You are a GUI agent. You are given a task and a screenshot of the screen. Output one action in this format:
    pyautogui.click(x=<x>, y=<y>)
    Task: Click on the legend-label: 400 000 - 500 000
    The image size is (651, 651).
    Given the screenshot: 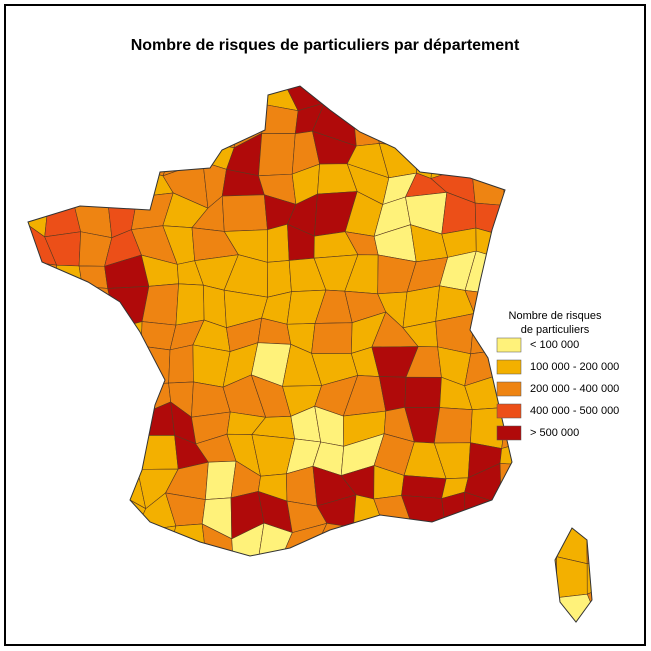 What is the action you would take?
    pyautogui.click(x=574, y=411)
    